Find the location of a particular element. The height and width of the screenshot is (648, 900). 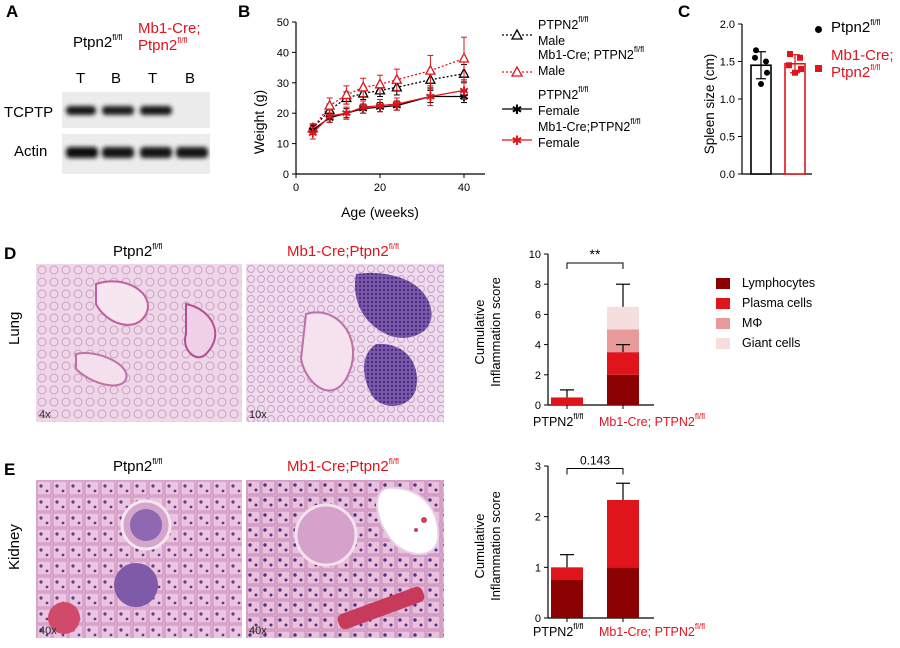

y-tick-label: 0.5 is located at coordinates (727, 138).